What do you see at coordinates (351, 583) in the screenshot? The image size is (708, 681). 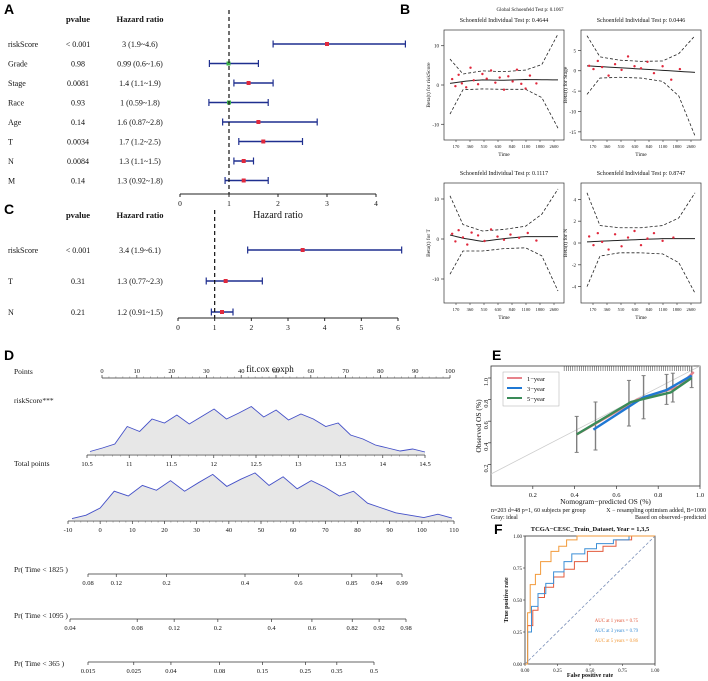 I see `scale-tick-label: 0.85` at bounding box center [351, 583].